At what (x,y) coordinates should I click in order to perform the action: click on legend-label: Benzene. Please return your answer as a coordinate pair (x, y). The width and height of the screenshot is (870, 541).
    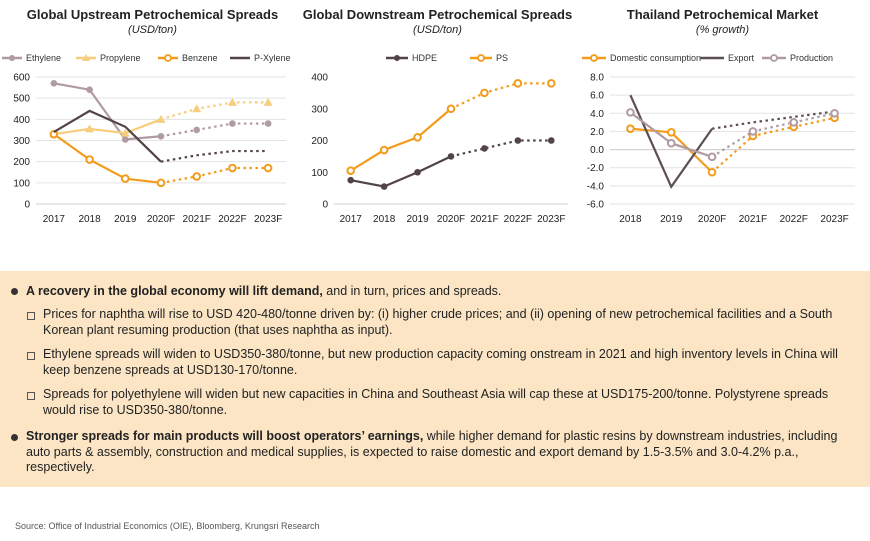
    Looking at the image, I should click on (200, 58).